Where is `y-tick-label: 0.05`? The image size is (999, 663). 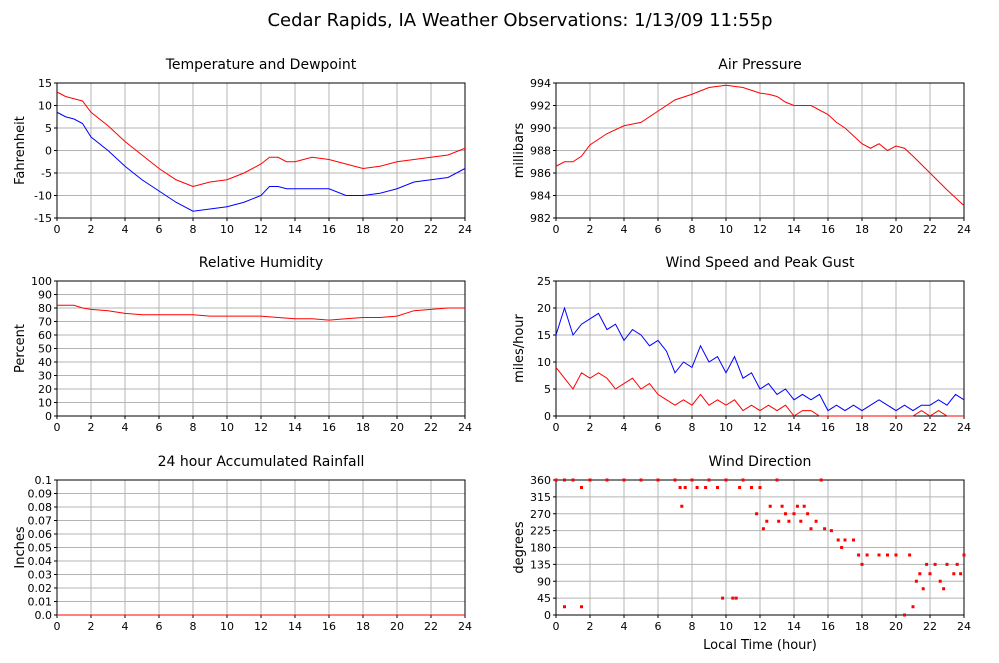
y-tick-label: 0.05 is located at coordinates (40, 548).